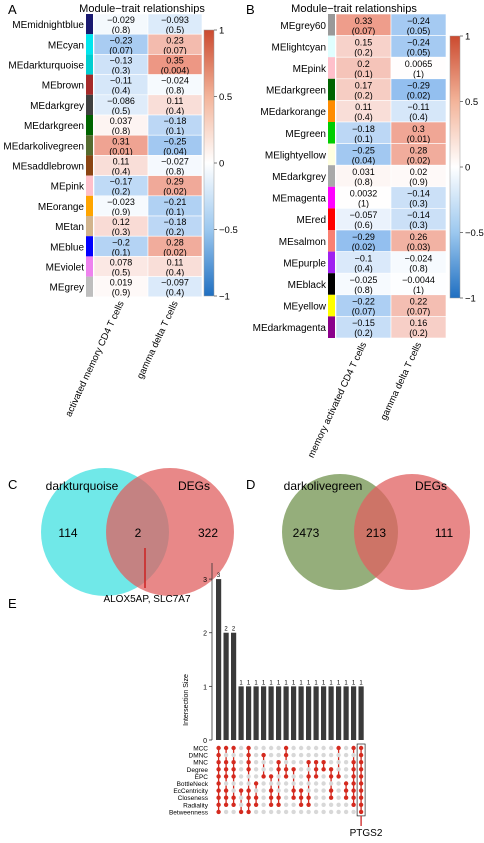 The width and height of the screenshot is (484, 843). I want to click on venn-d-right-label: DEGs, so click(431, 486).